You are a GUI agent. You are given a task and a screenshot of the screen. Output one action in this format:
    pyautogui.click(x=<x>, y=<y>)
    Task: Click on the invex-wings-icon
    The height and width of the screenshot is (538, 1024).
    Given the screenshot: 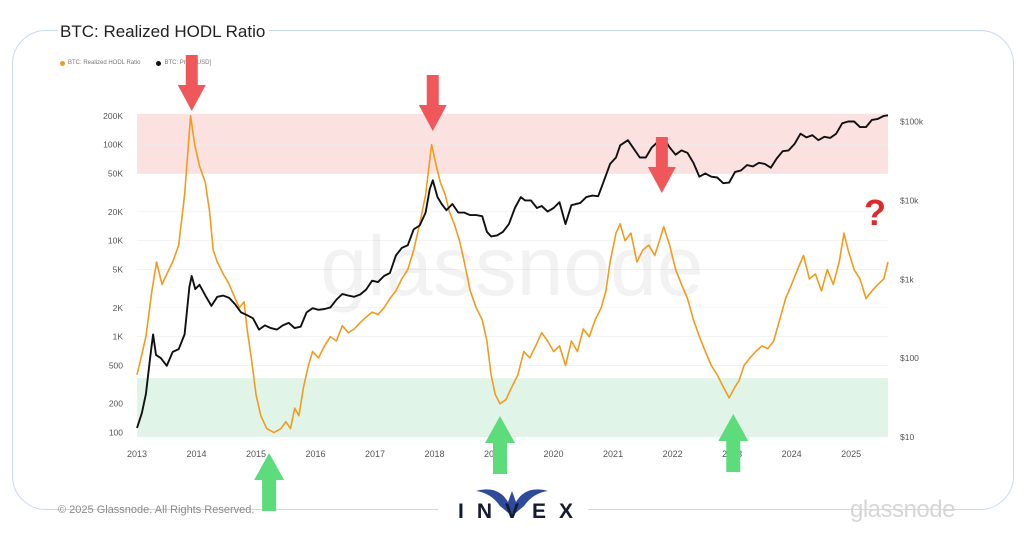 What is the action you would take?
    pyautogui.click(x=512, y=502)
    